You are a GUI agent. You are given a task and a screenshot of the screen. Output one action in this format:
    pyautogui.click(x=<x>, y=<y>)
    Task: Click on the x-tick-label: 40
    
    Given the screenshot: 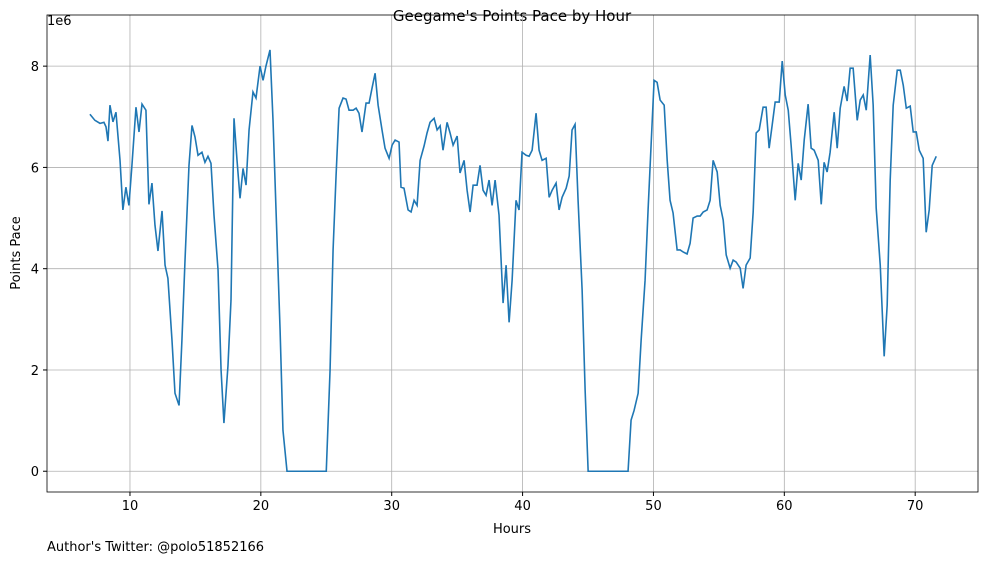 What is the action you would take?
    pyautogui.click(x=522, y=506)
    